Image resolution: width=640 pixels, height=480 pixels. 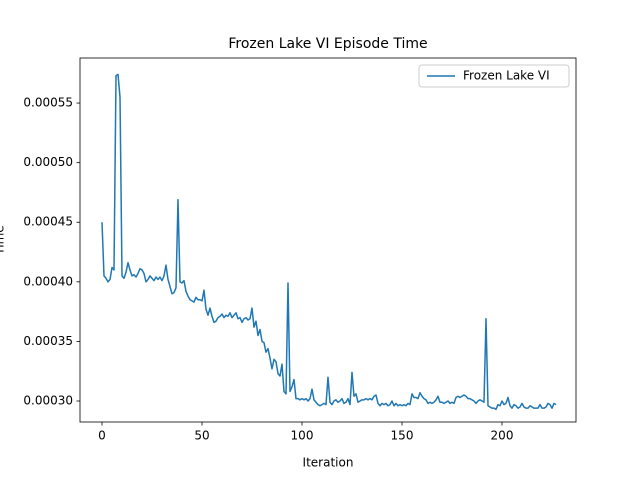 I want to click on x-axis-label: Iteration, so click(x=328, y=463).